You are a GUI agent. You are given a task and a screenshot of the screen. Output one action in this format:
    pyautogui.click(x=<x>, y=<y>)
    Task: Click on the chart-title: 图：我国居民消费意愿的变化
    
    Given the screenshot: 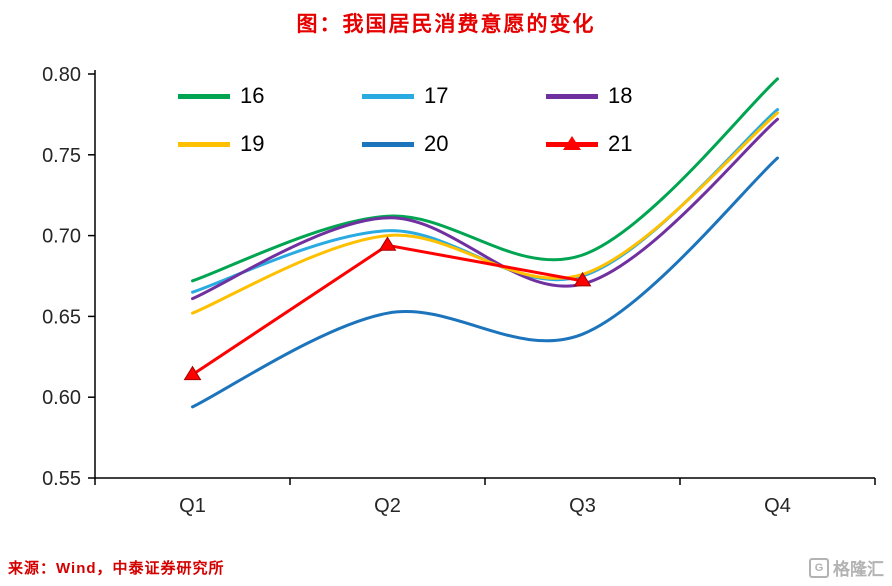 What is the action you would take?
    pyautogui.click(x=446, y=24)
    